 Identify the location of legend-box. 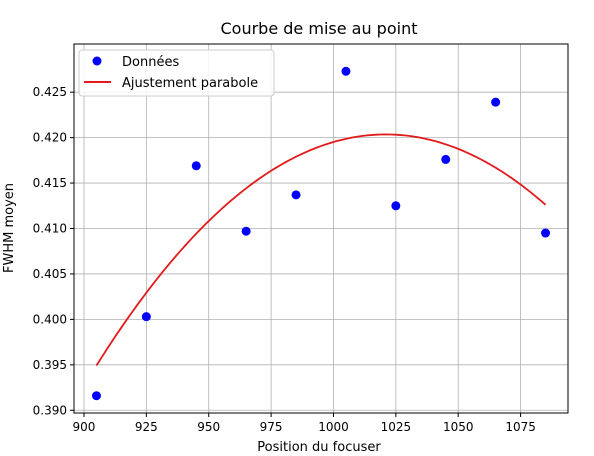
(176, 73).